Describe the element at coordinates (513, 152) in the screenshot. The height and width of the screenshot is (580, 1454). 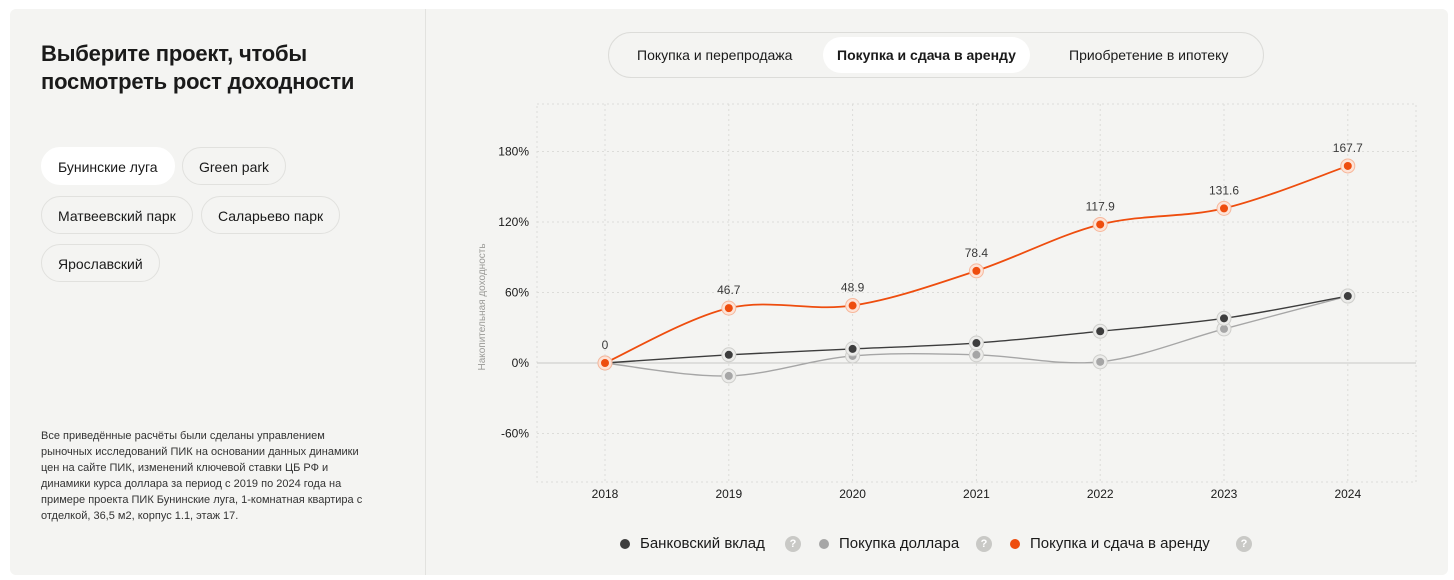
I see `y-tick-label: 180%` at that location.